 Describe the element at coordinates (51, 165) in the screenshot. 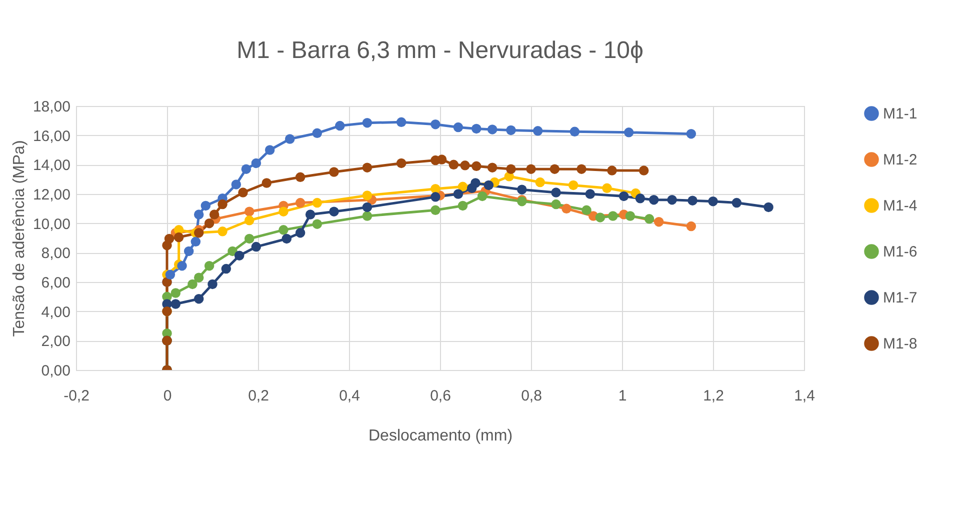

I see `y-tick-label: 14,00` at that location.